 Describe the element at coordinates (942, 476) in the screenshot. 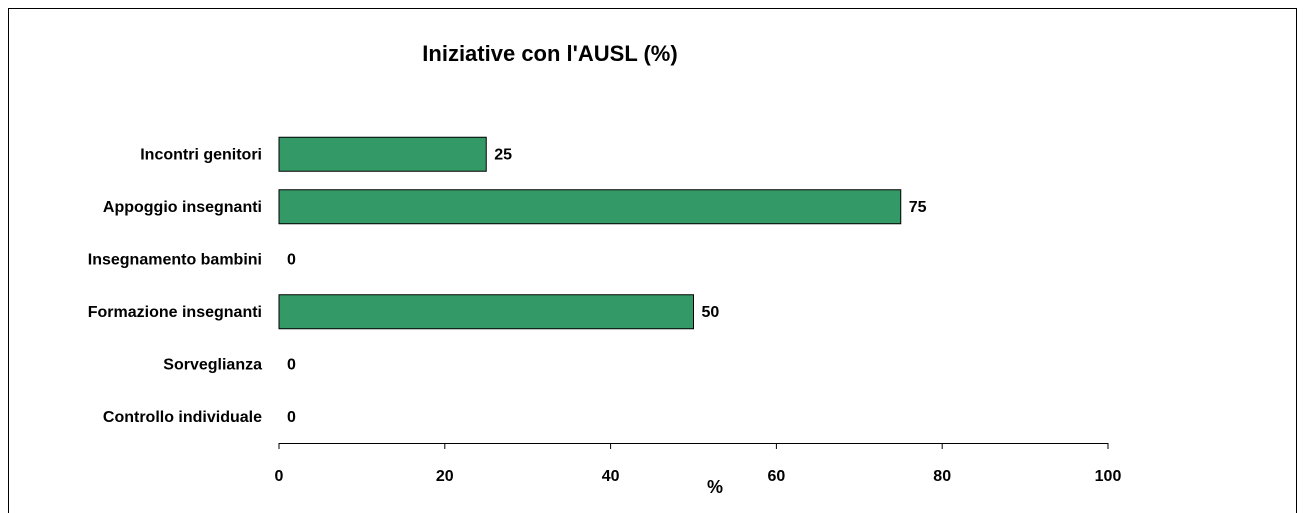

I see `x-tick-label: 80` at that location.